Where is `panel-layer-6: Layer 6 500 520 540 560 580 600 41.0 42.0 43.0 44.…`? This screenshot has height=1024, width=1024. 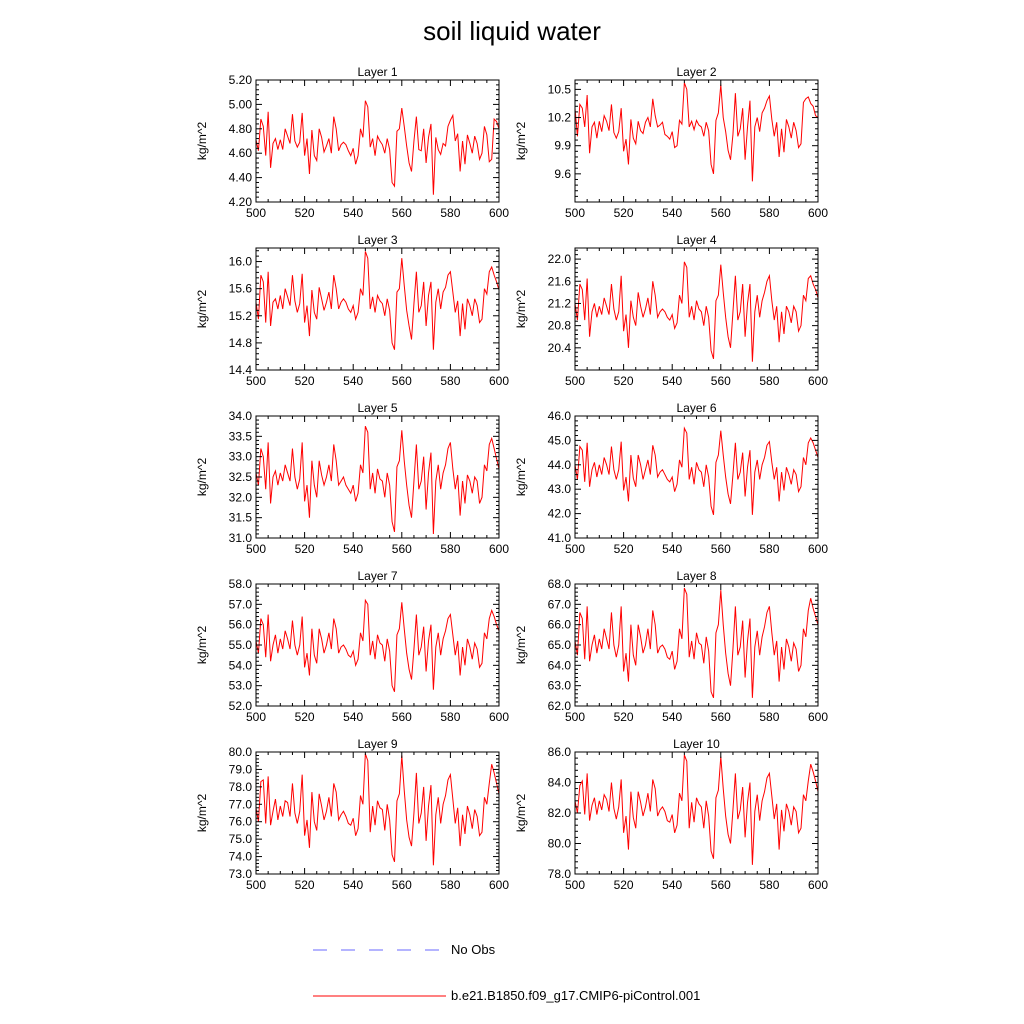
panel-layer-6: Layer 6 500 520 540 560 580 600 41.0 42.0 43.0 44.… is located at coordinates (671, 478).